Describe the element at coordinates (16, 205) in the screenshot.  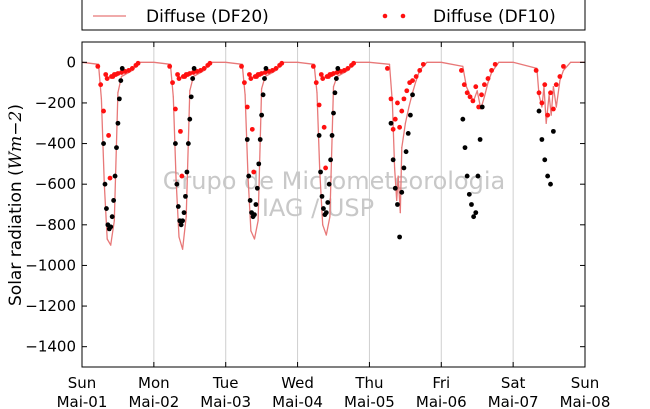
I see `y-axis-title: Solar radiation (Wm−2)` at that location.